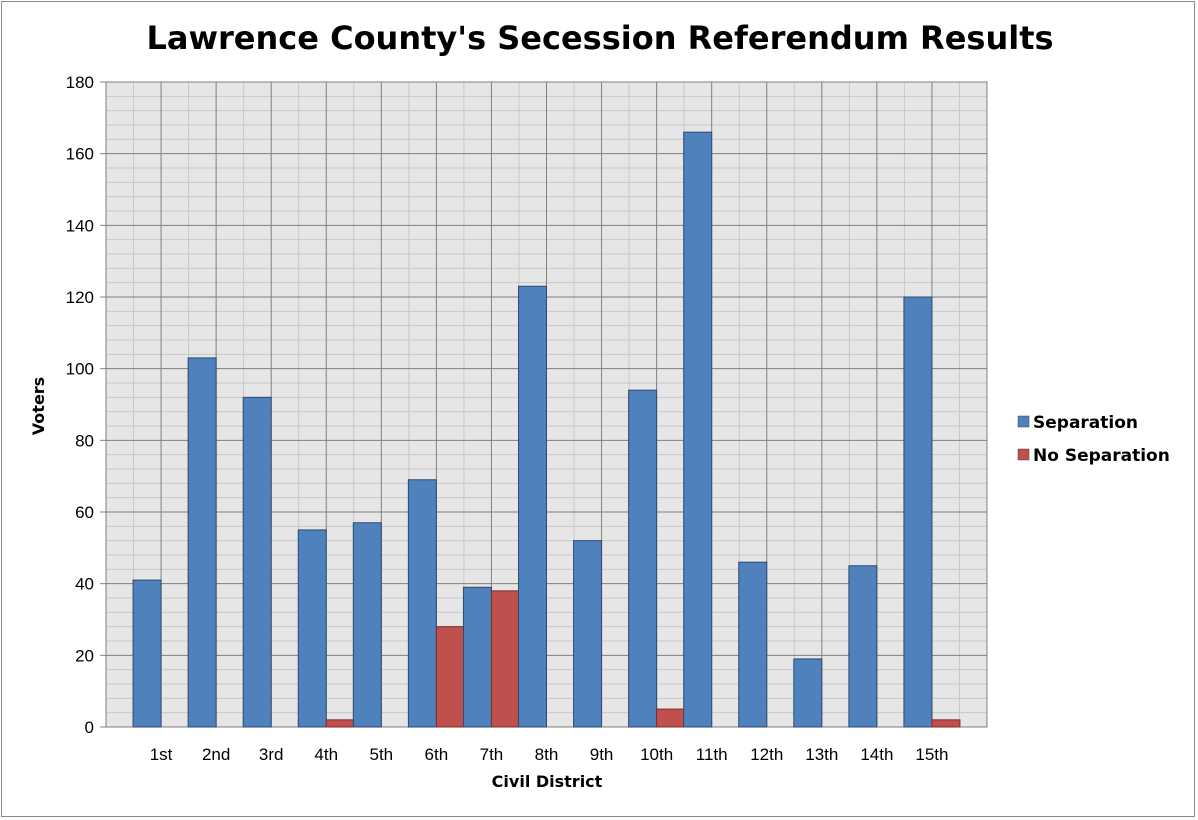 The width and height of the screenshot is (1198, 820). What do you see at coordinates (271, 754) in the screenshot?
I see `x-tick-label: 3rd` at bounding box center [271, 754].